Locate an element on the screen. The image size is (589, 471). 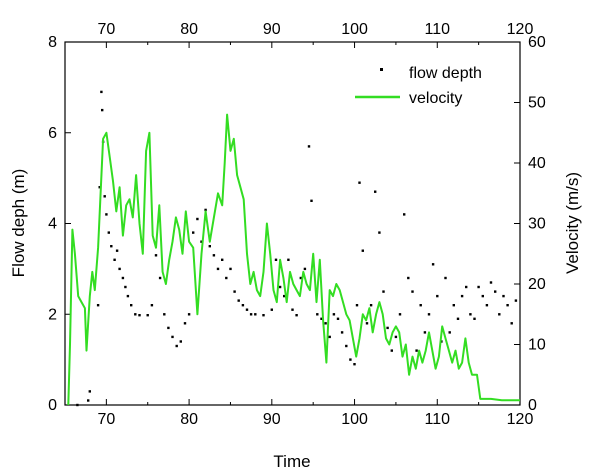
y-right-tick-label: 30 is located at coordinates (537, 224).